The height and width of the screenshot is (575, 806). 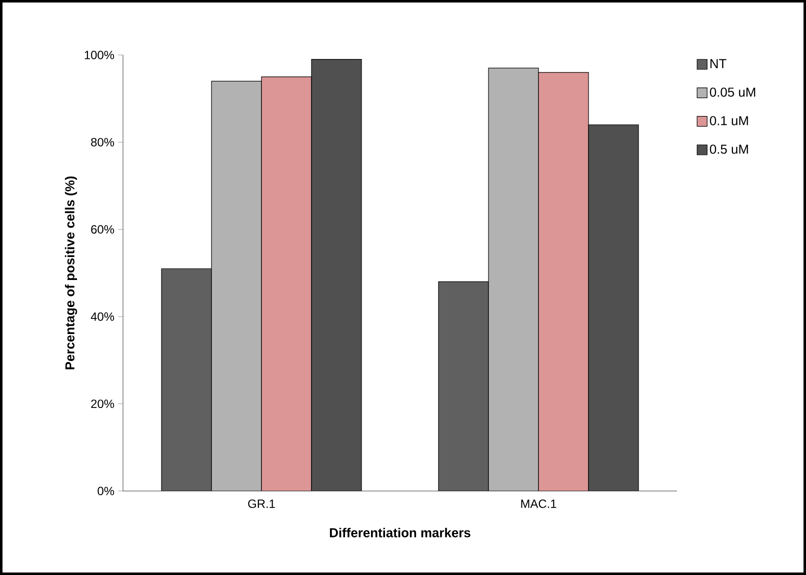 What do you see at coordinates (102, 316) in the screenshot?
I see `y-tick-label: 40%` at bounding box center [102, 316].